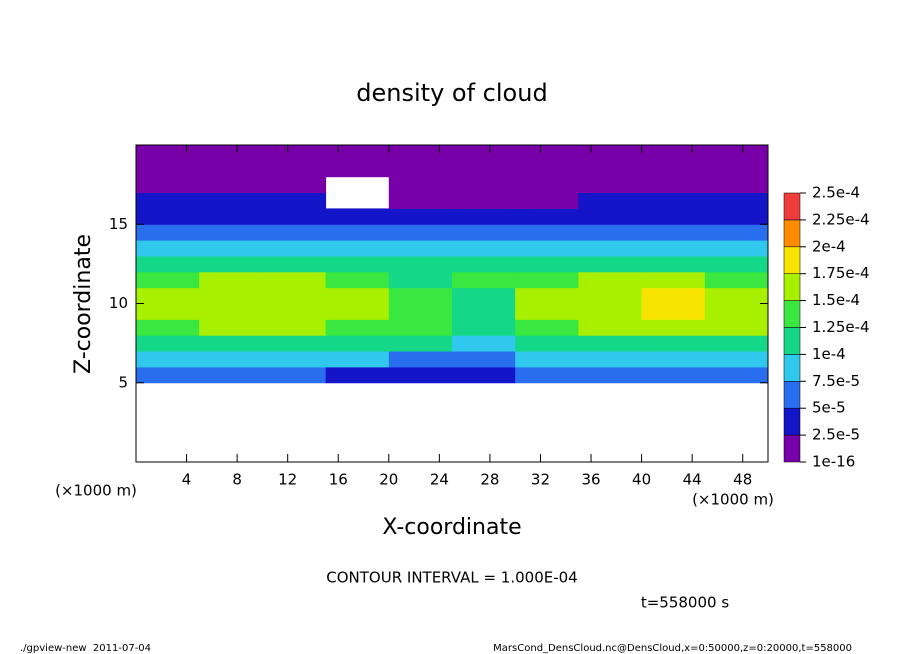 The image size is (904, 654). What do you see at coordinates (118, 303) in the screenshot?
I see `y-tick-label: 10` at bounding box center [118, 303].